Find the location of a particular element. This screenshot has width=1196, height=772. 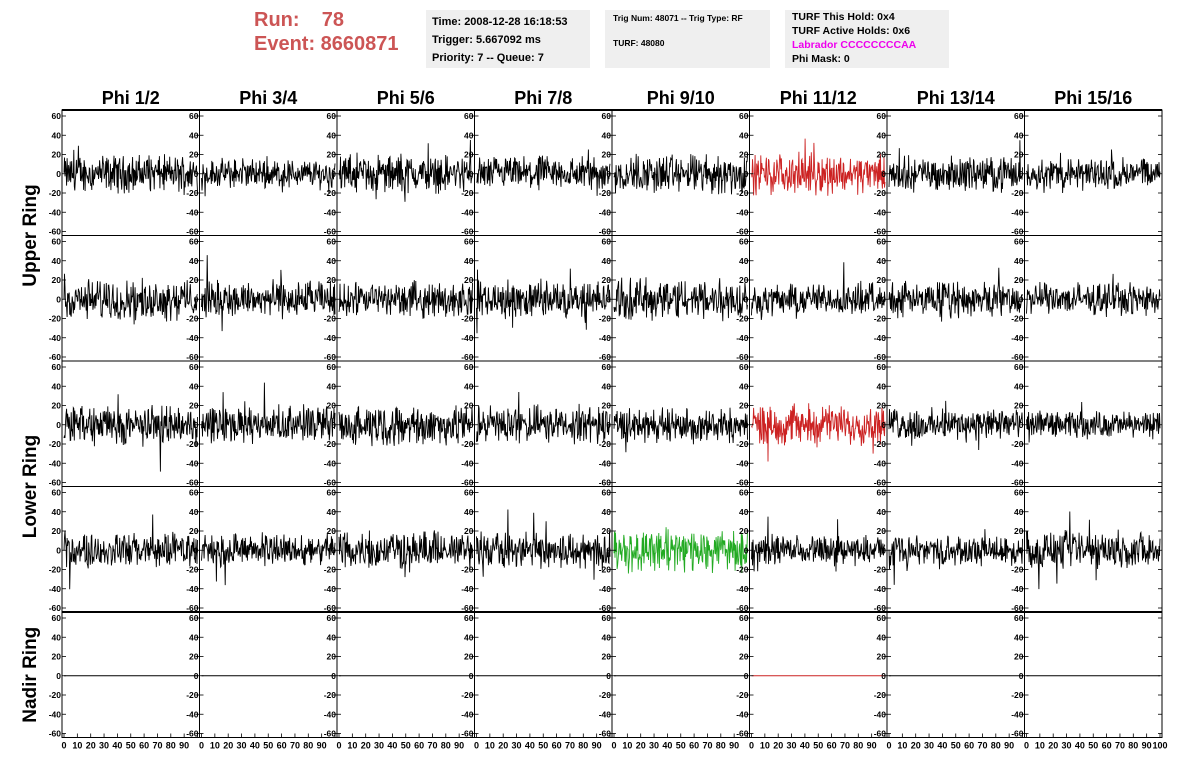

phi-mask-text: Phi Mask: 0 is located at coordinates (821, 59).